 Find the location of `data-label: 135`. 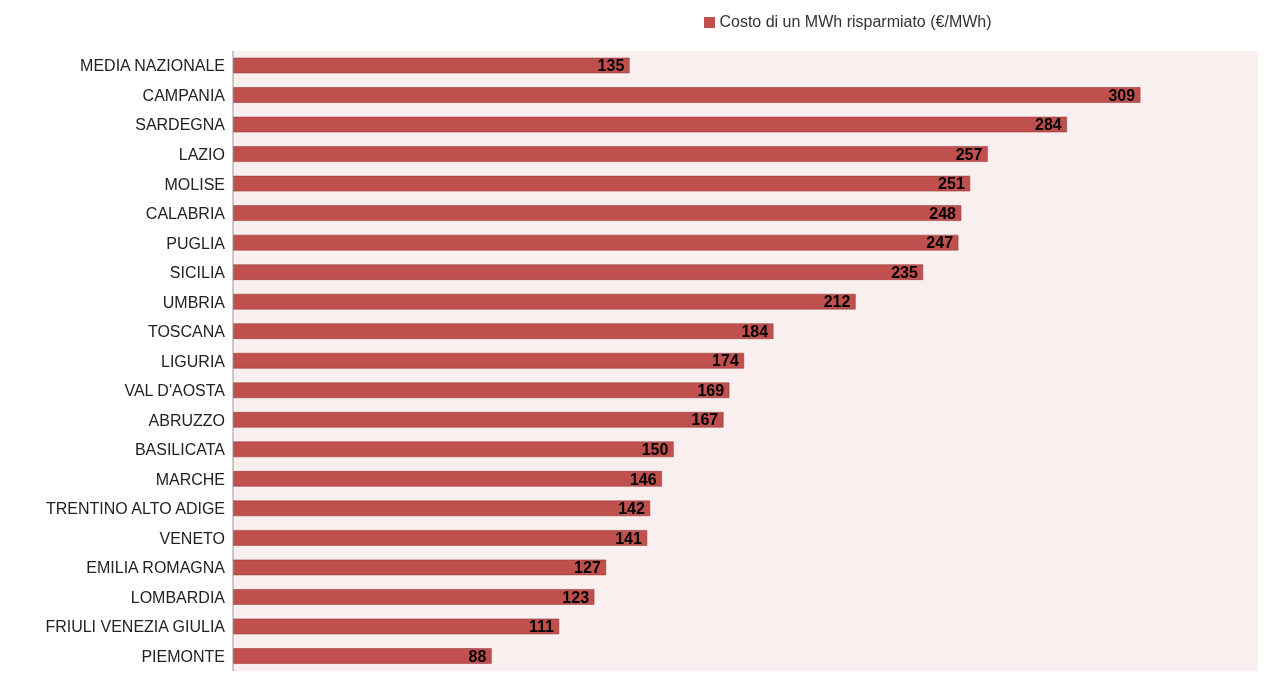

data-label: 135 is located at coordinates (611, 66).